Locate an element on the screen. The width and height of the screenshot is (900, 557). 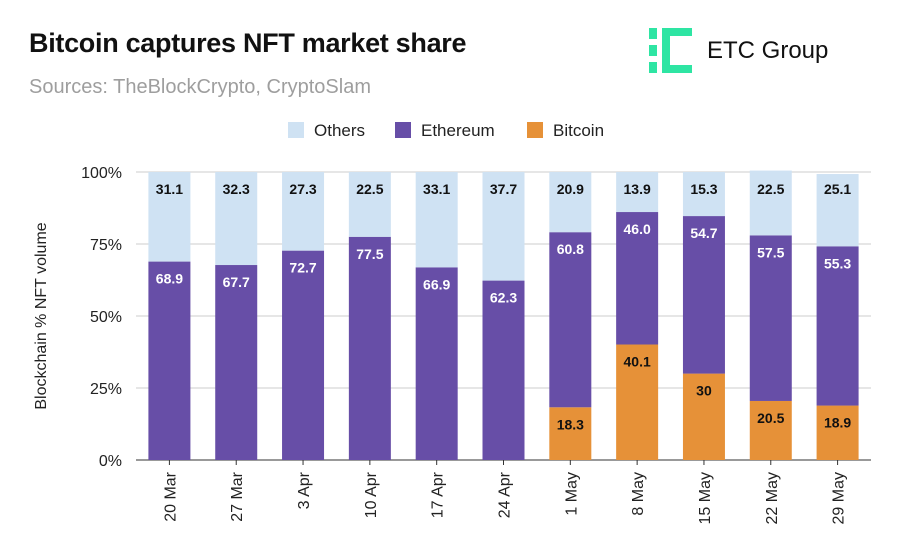
y-tick-label: 75% is located at coordinates (106, 245).